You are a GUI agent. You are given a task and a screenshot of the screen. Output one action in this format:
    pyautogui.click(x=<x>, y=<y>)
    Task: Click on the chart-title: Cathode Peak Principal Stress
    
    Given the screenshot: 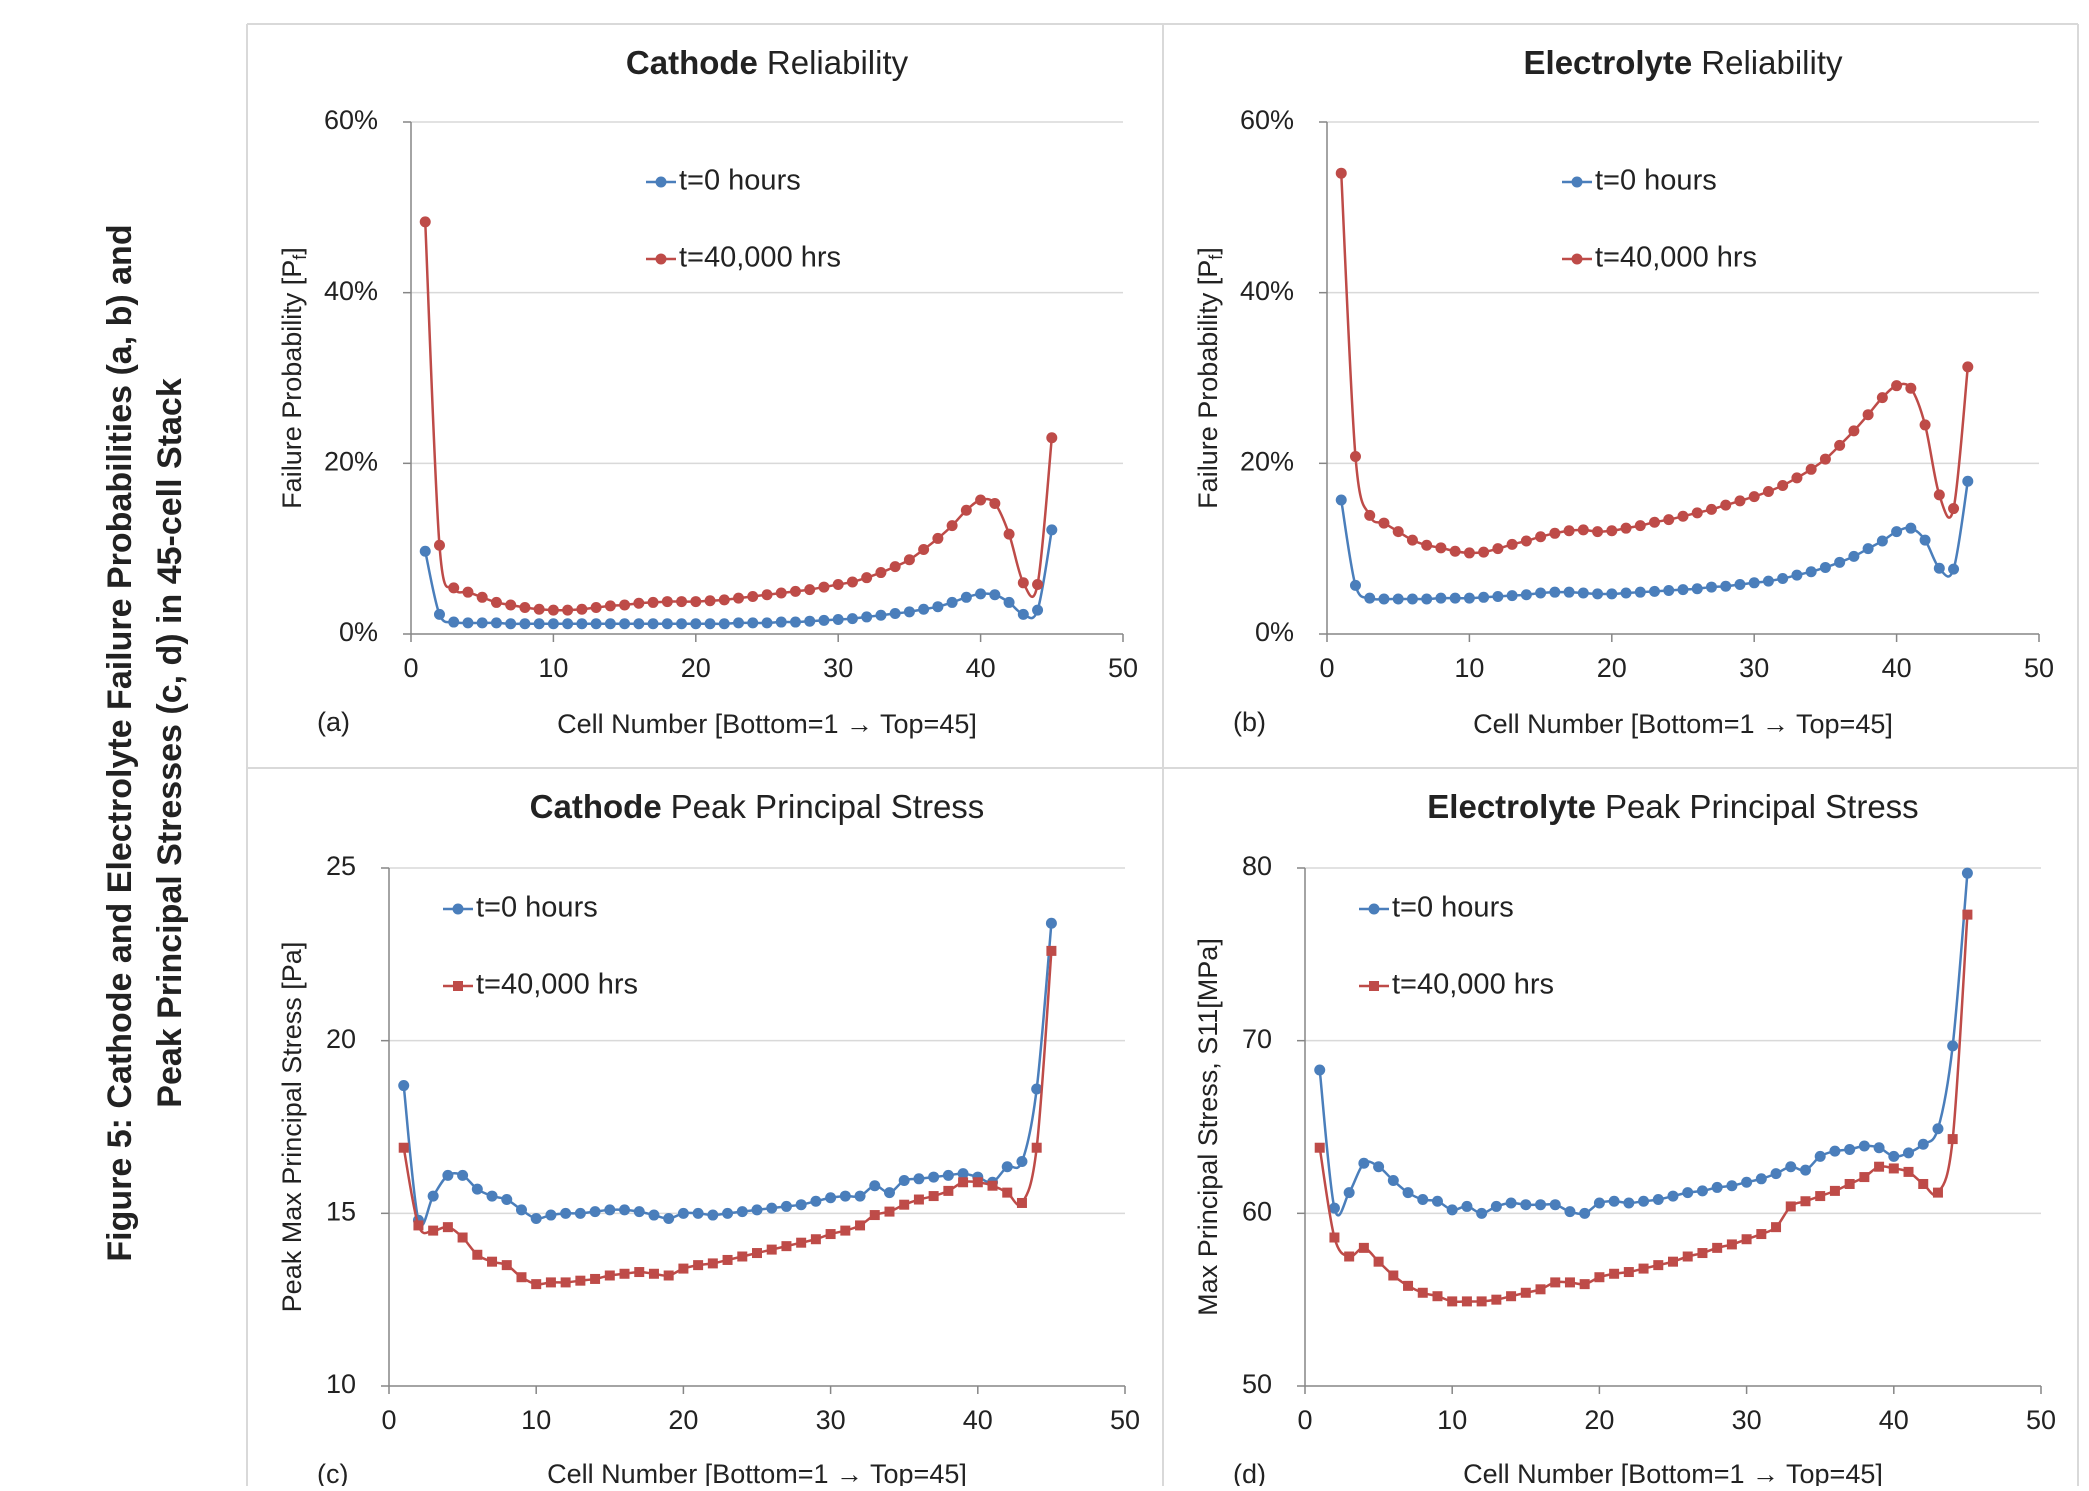 What is the action you would take?
    pyautogui.click(x=757, y=806)
    